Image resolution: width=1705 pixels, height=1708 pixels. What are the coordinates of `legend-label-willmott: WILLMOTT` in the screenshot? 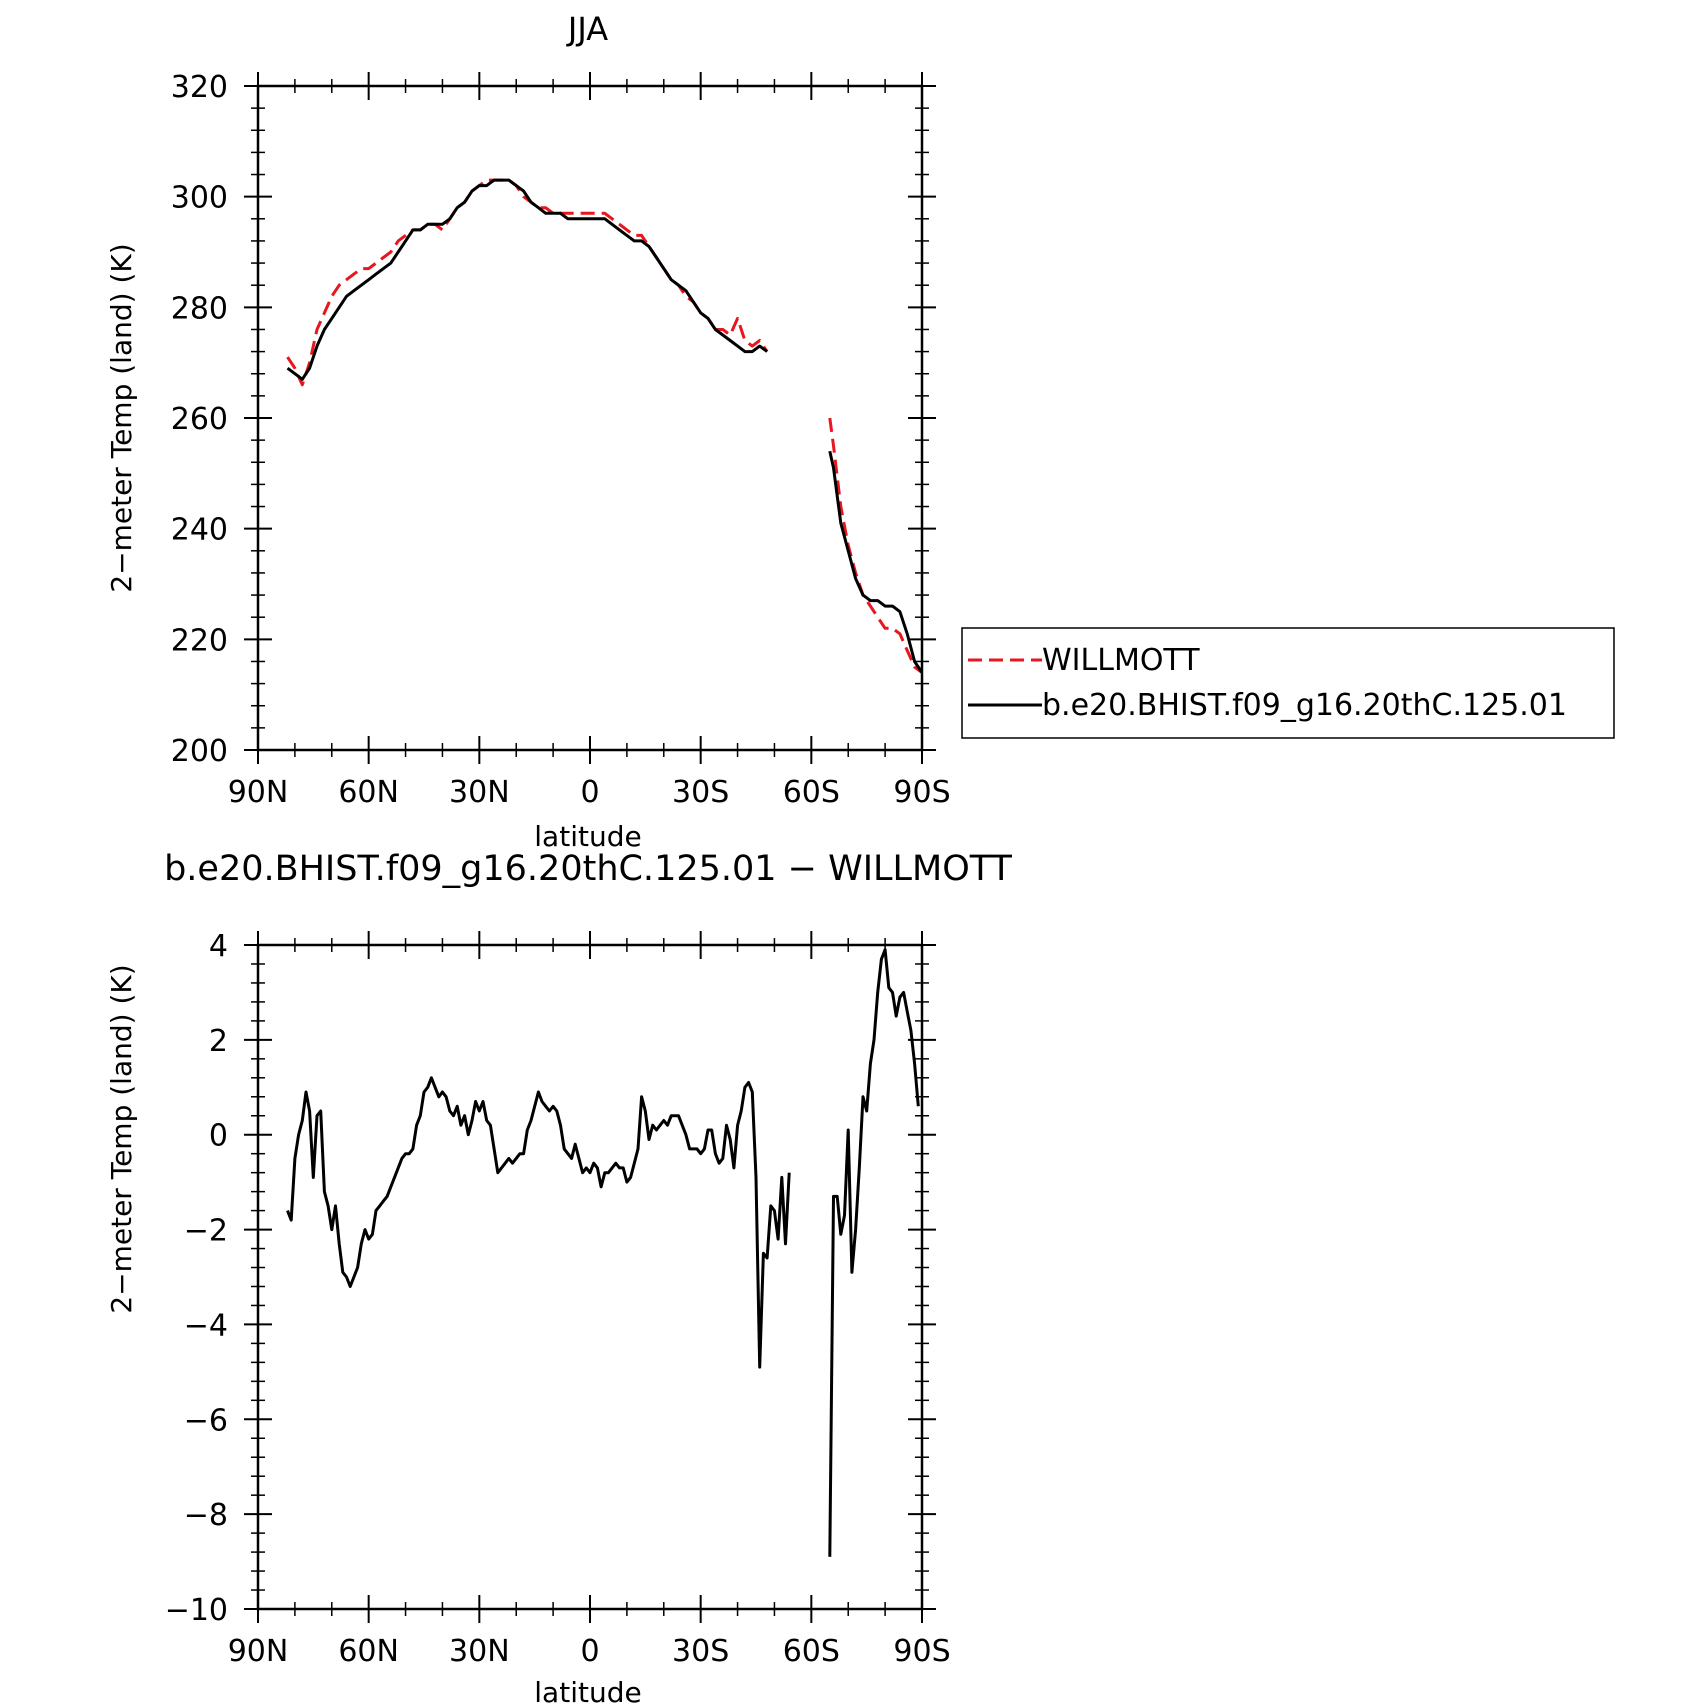 It's located at (1121, 660).